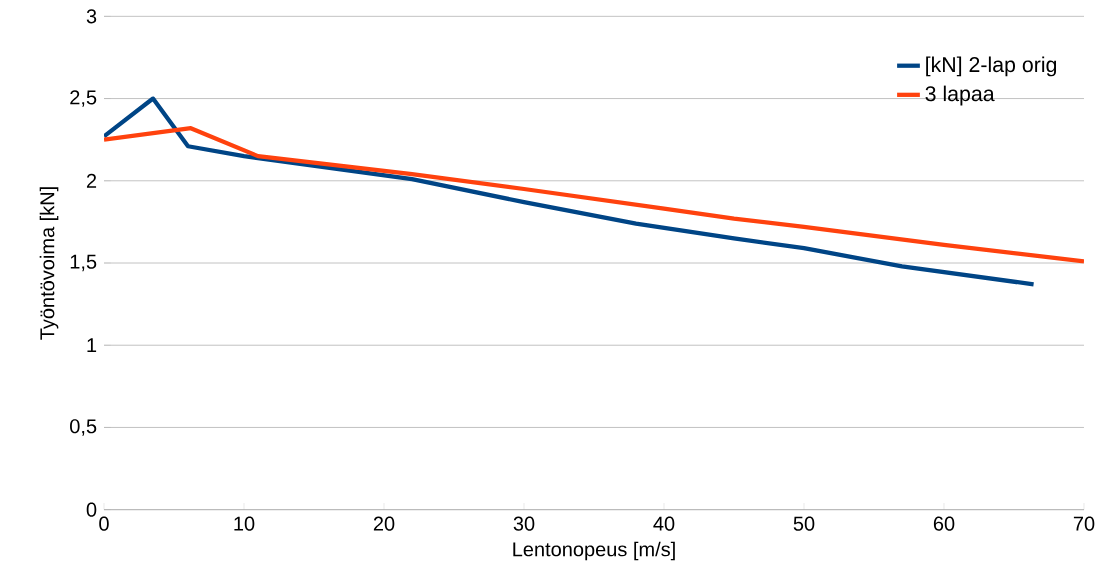 The width and height of the screenshot is (1105, 587). Describe the element at coordinates (92, 345) in the screenshot. I see `y-tick-label: 1` at that location.